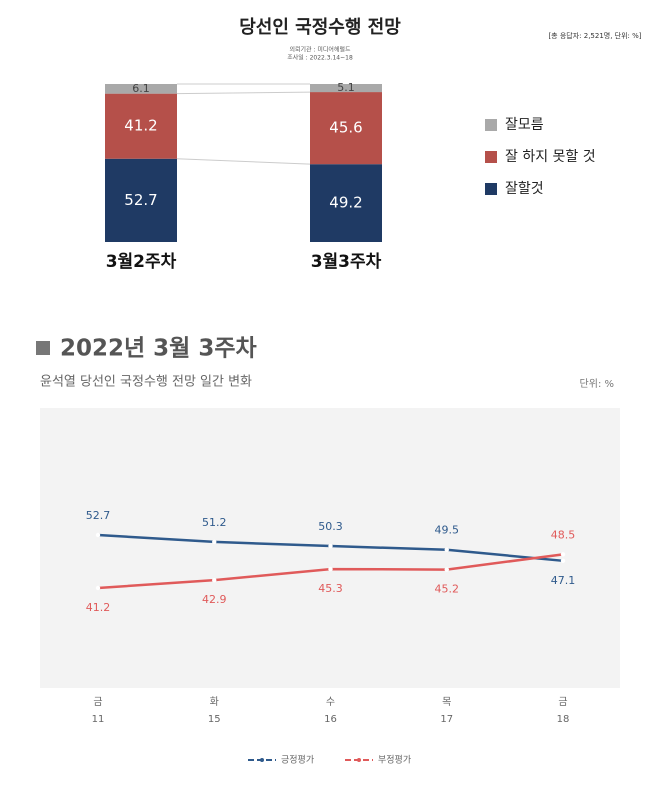  Describe the element at coordinates (214, 719) in the screenshot. I see `x-tick-label: 15` at that location.